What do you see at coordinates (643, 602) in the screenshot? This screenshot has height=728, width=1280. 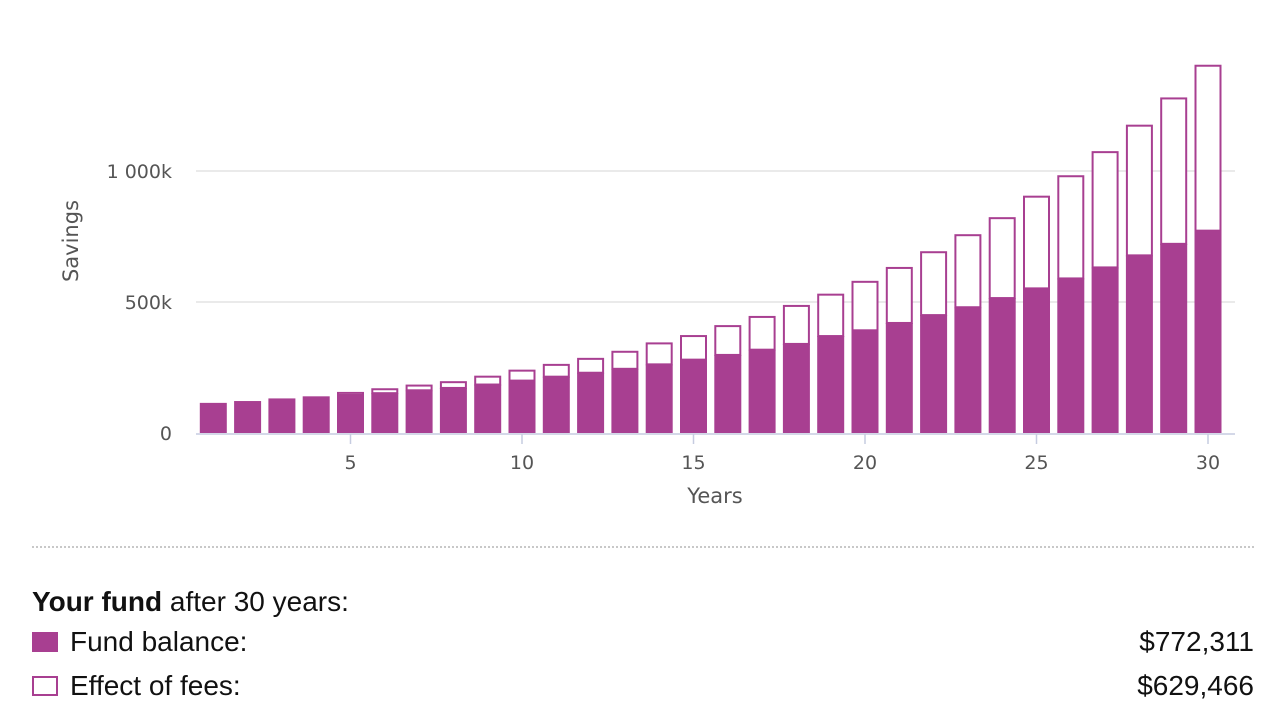 I see `summary-title: Your fund after 30 years:` at bounding box center [643, 602].